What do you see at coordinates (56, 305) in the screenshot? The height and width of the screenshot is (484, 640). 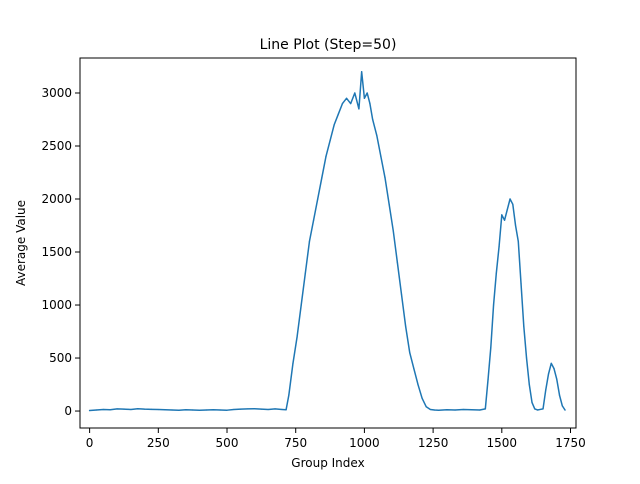 I see `y-tick-label: 1000` at bounding box center [56, 305].